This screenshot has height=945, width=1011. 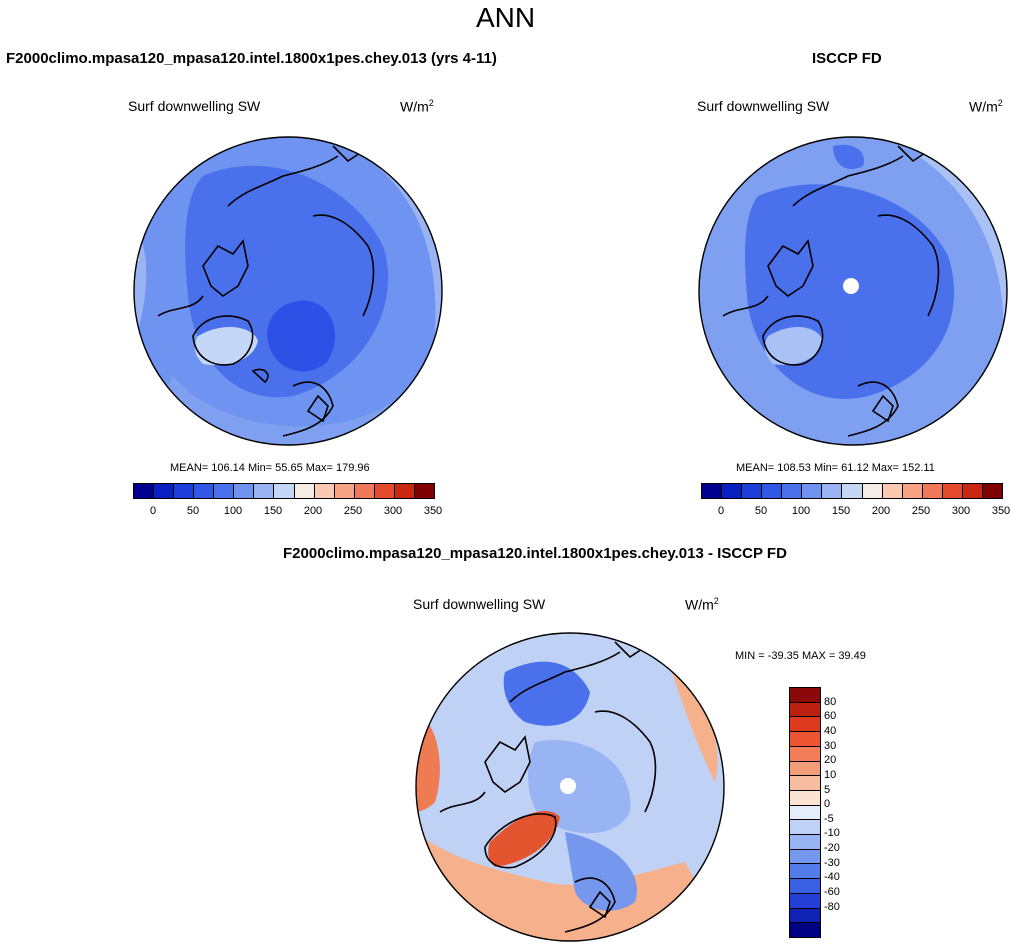 I want to click on panel-1-variable: Surf downwelling SW, so click(x=194, y=106).